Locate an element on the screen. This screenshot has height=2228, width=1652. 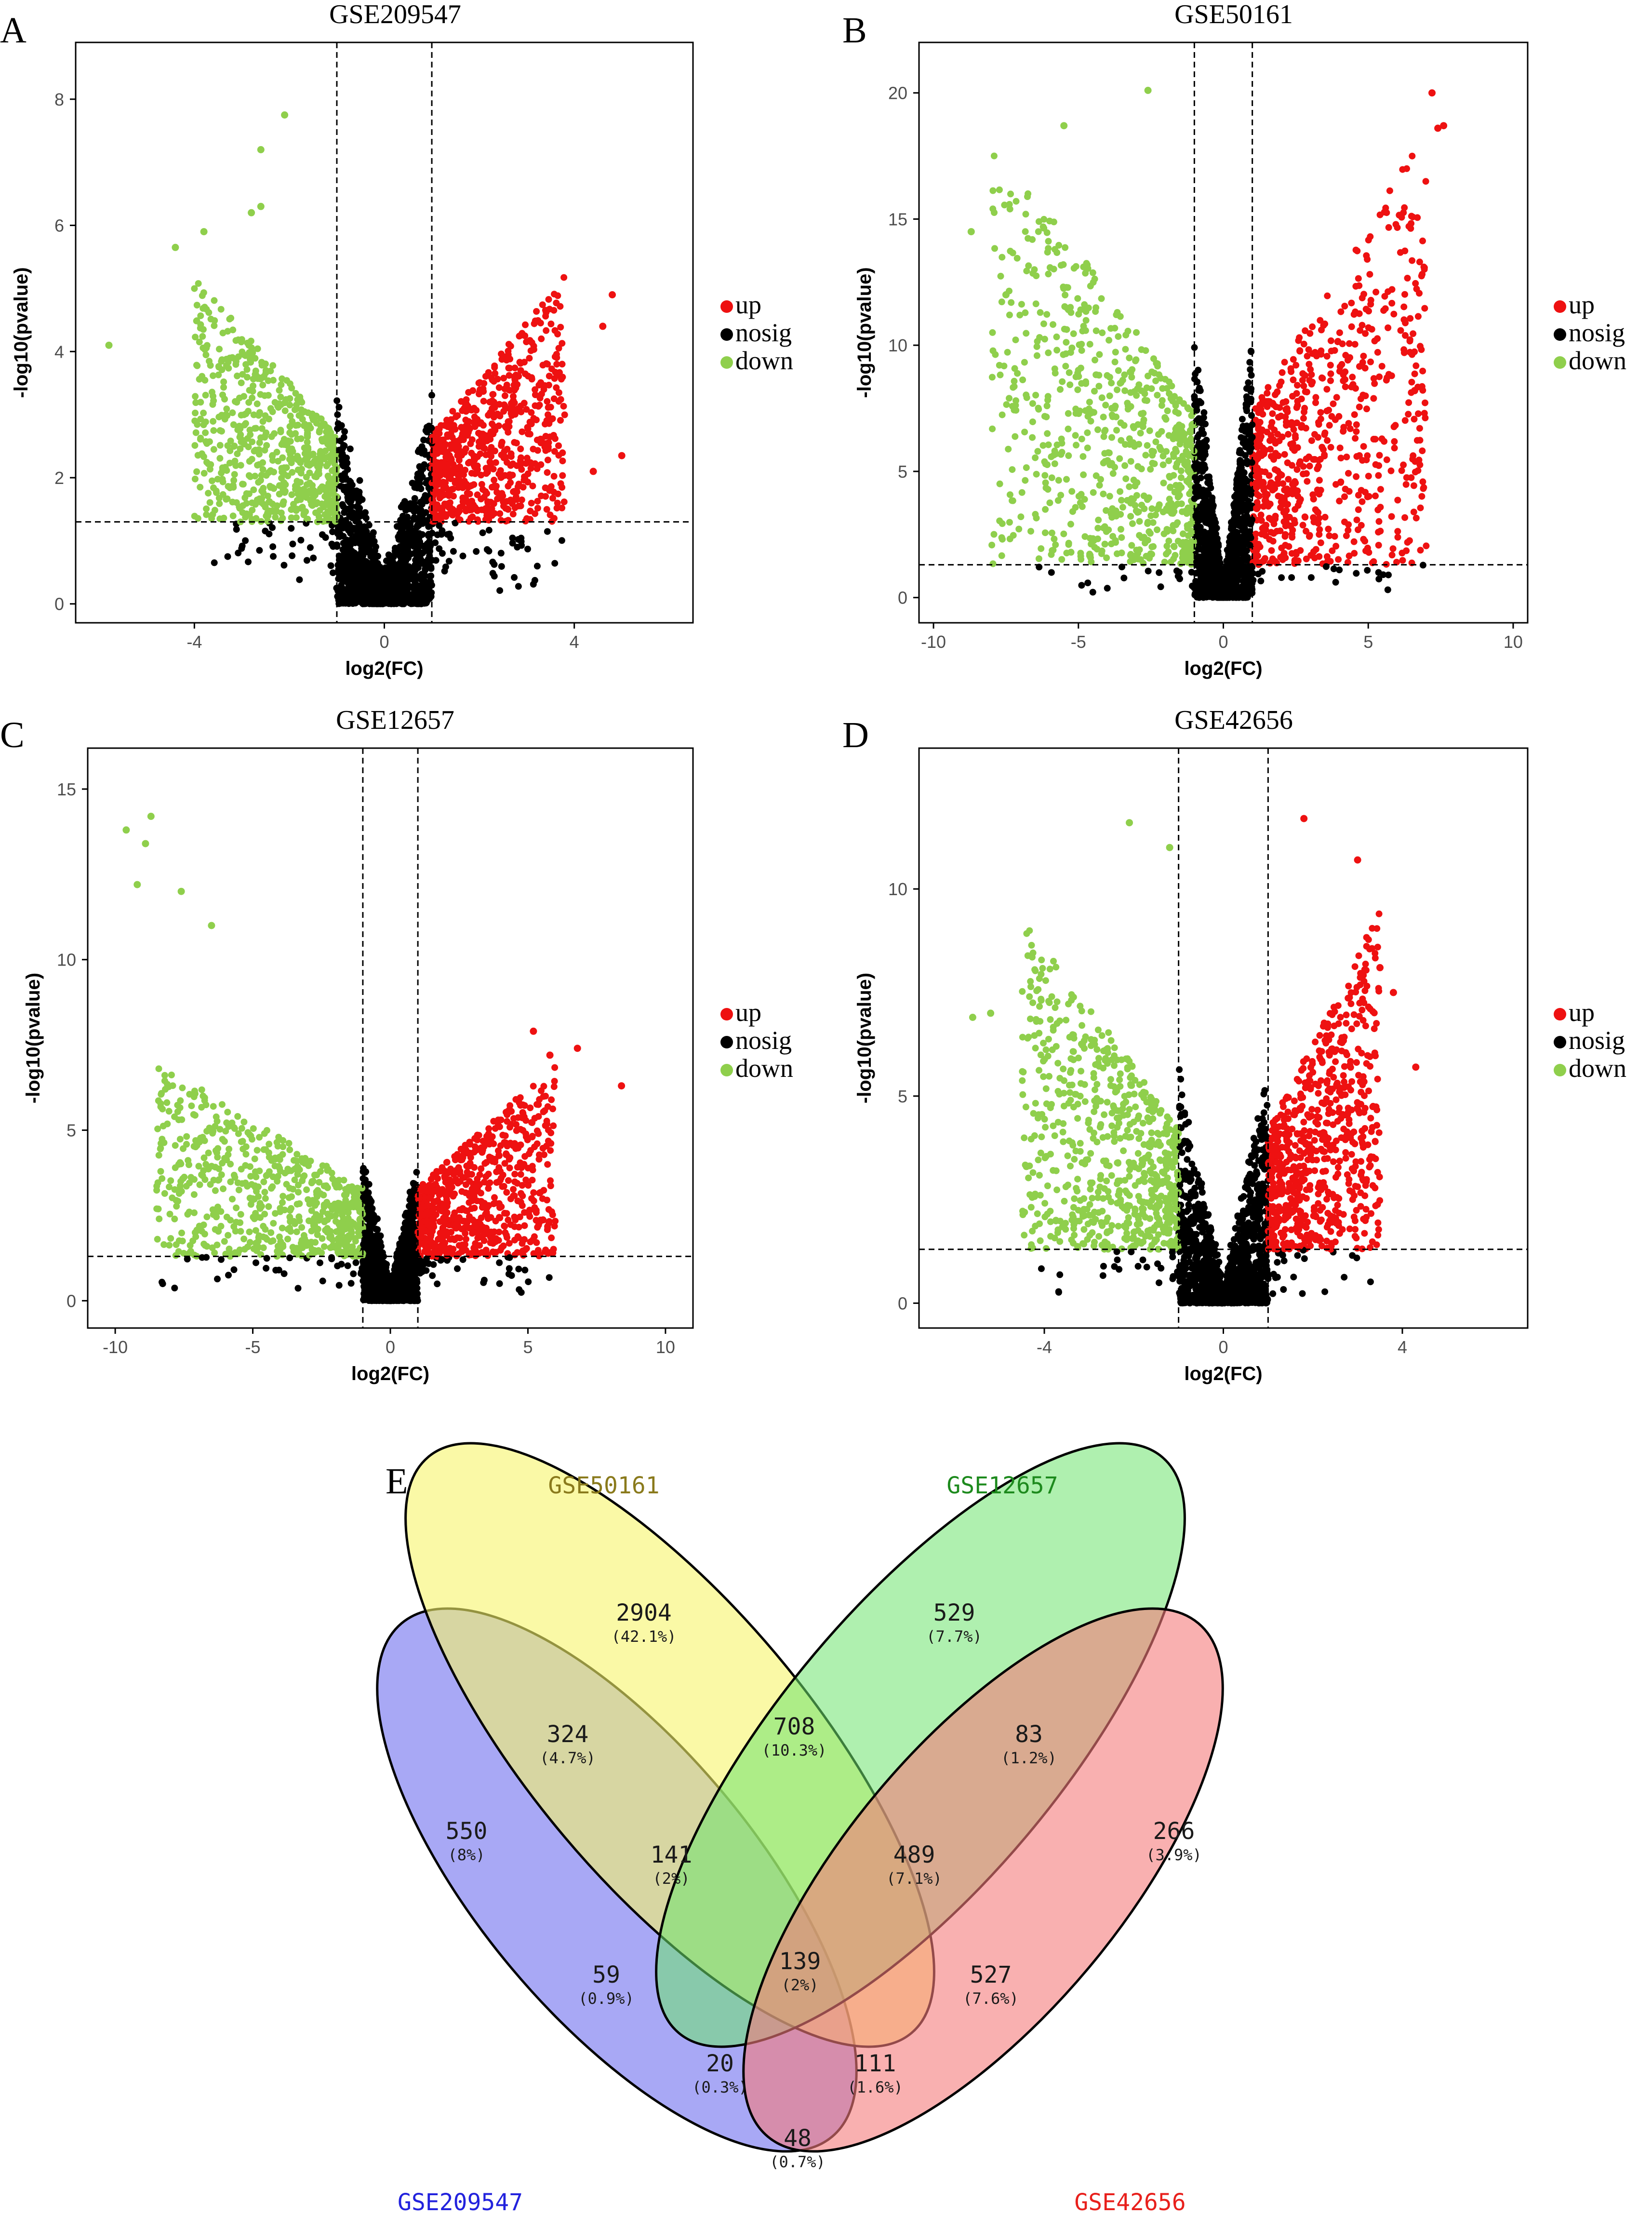
data-points is located at coordinates (1208, 344).